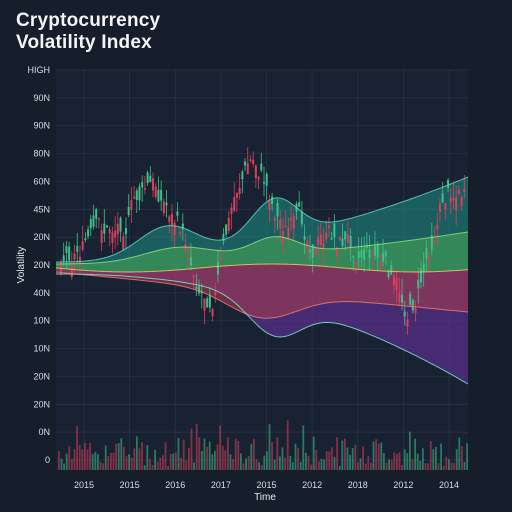  What do you see at coordinates (358, 485) in the screenshot?
I see `x-tick-label: 2018` at bounding box center [358, 485].